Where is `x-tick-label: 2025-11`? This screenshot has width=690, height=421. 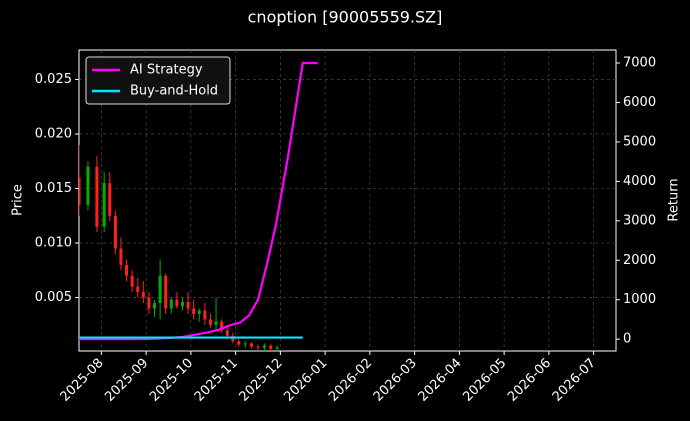
x-tick-label: 2025-11 is located at coordinates (216, 380).